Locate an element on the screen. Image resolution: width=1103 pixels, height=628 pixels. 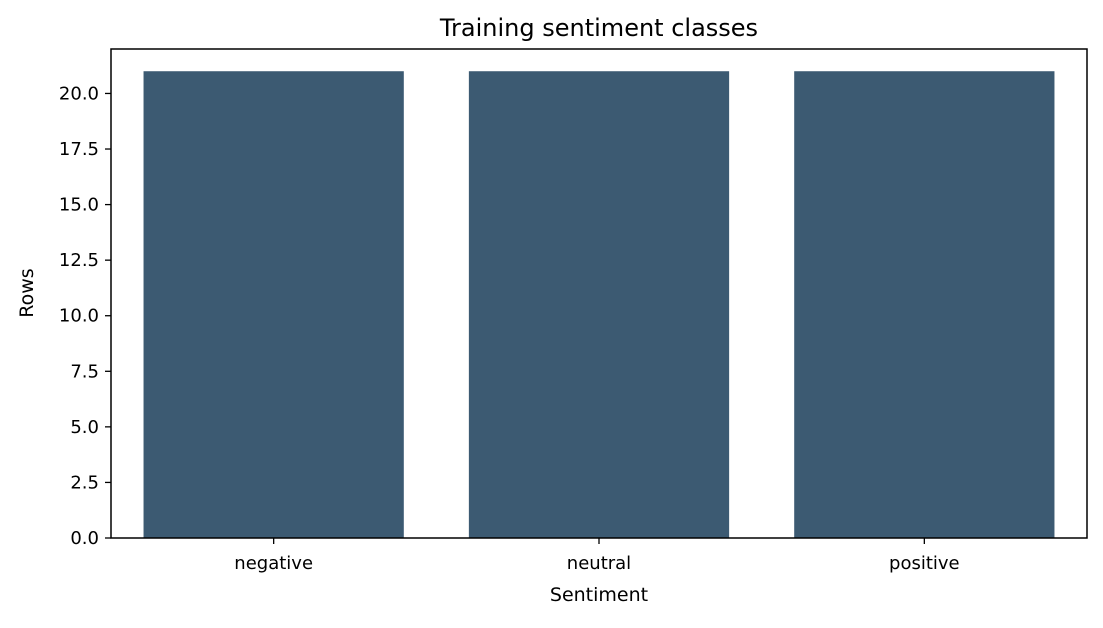
y-axis-label: Rows is located at coordinates (27, 292).